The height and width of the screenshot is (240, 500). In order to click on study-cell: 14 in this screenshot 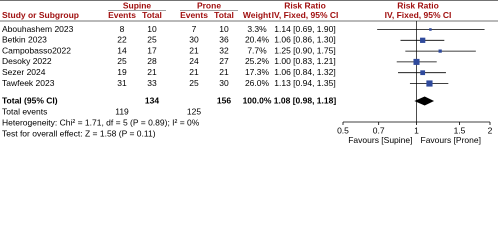, I will do `click(122, 50)`.